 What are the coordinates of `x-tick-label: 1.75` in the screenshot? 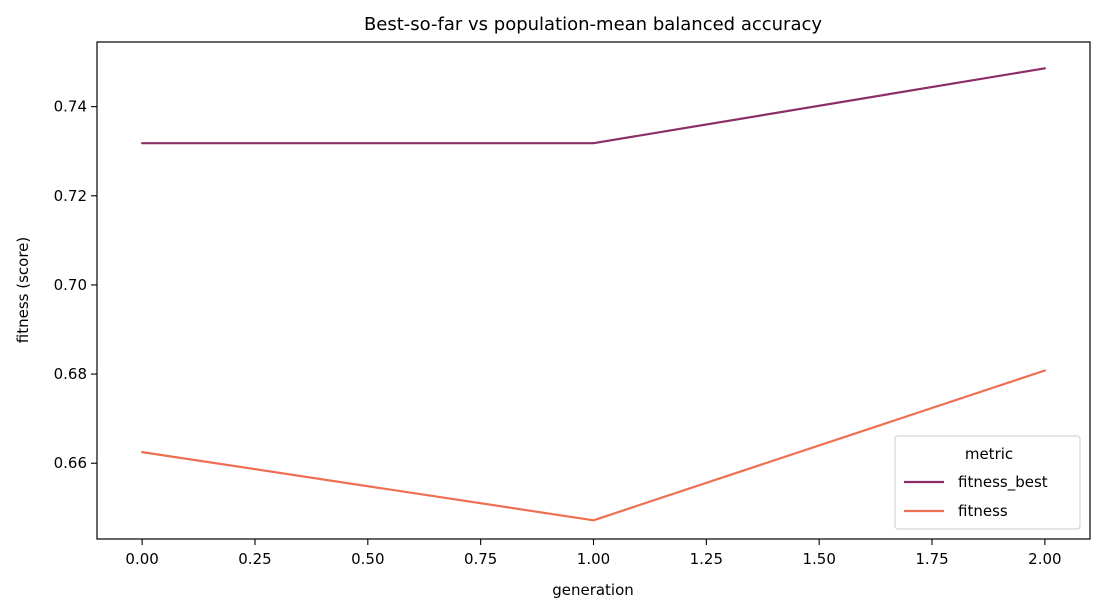 It's located at (931, 559).